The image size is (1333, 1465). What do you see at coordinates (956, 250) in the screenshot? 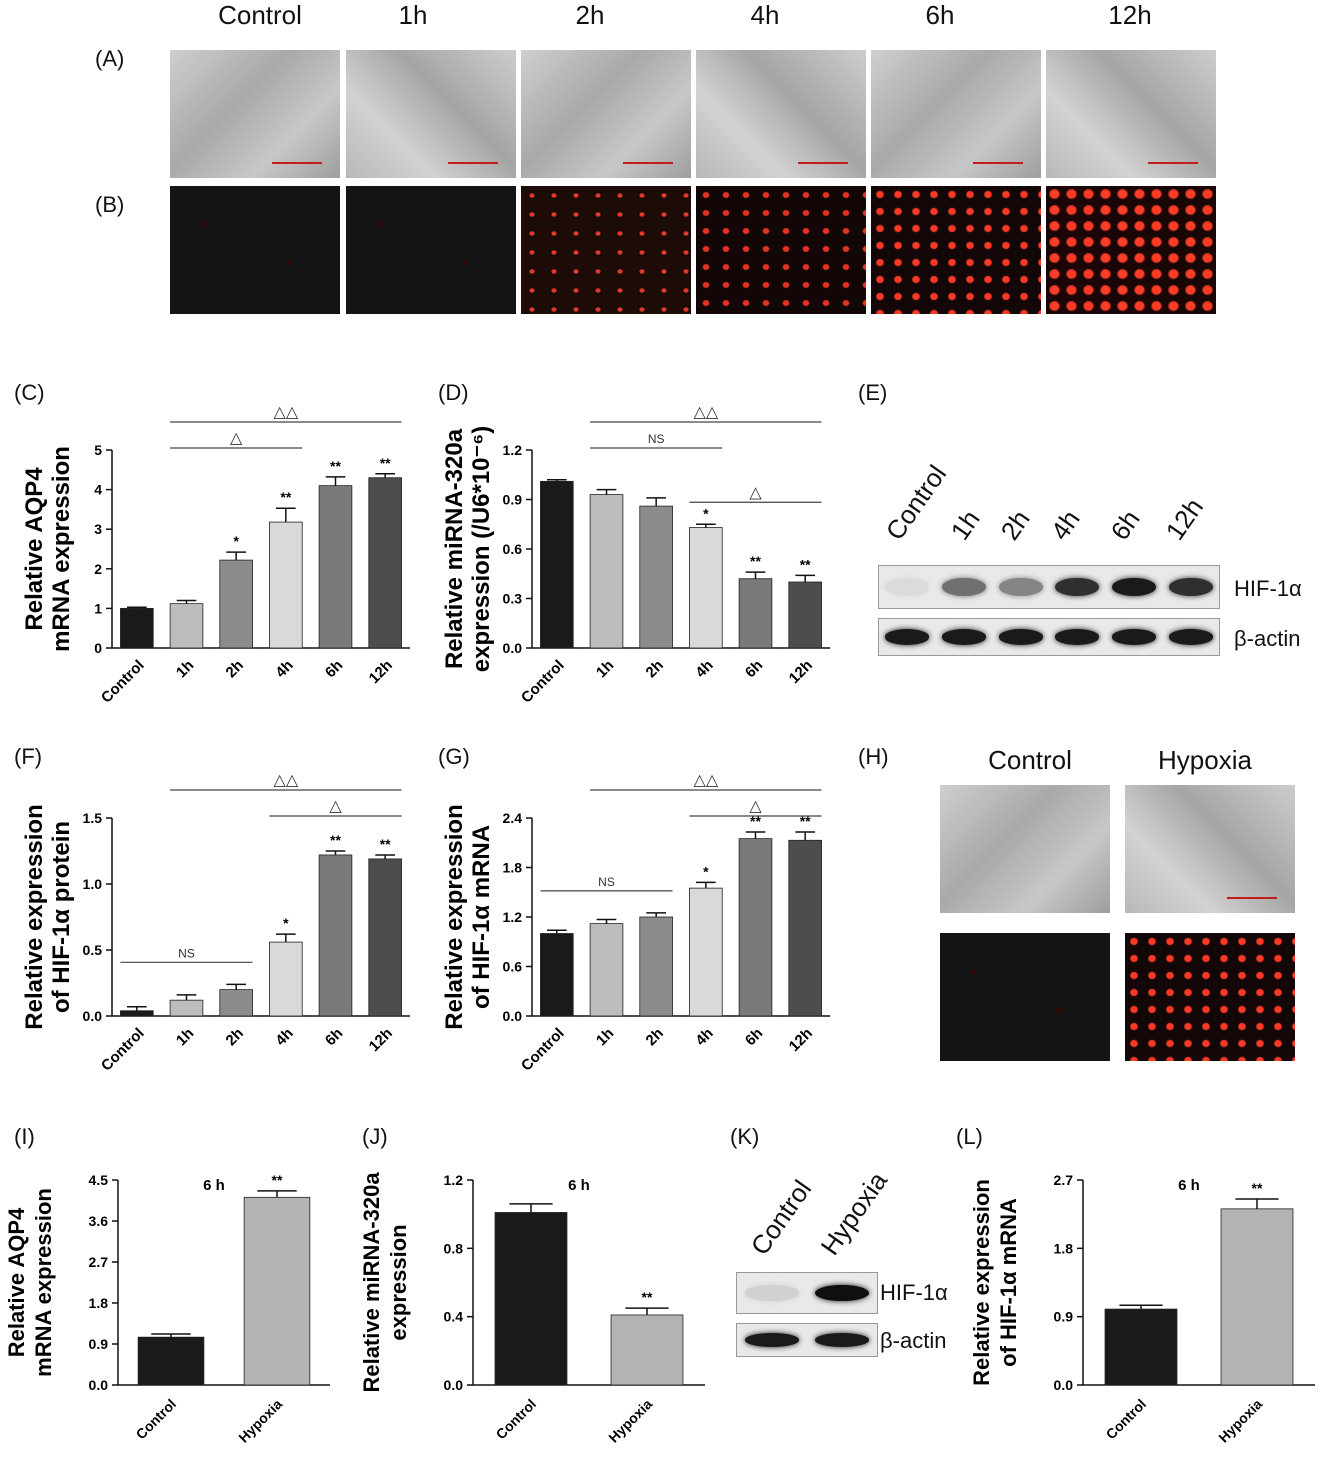
I see `micrograph-fluorescence-6h` at bounding box center [956, 250].